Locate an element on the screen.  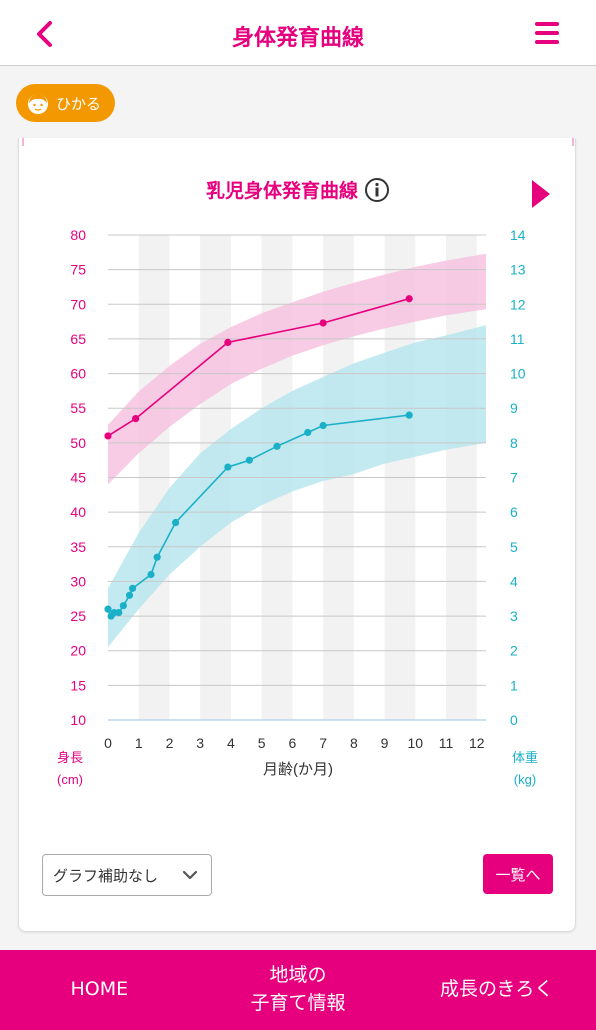
weight-tick-label: 9 is located at coordinates (514, 408).